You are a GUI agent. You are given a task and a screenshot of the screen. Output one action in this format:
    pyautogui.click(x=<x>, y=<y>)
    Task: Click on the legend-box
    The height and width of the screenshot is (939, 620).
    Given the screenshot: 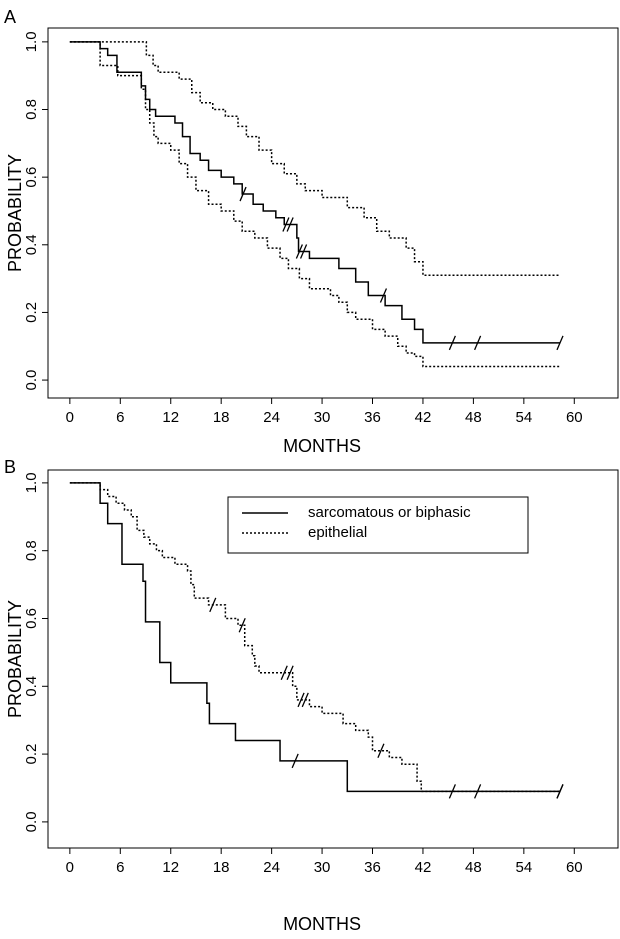 What is the action you would take?
    pyautogui.click(x=378, y=525)
    